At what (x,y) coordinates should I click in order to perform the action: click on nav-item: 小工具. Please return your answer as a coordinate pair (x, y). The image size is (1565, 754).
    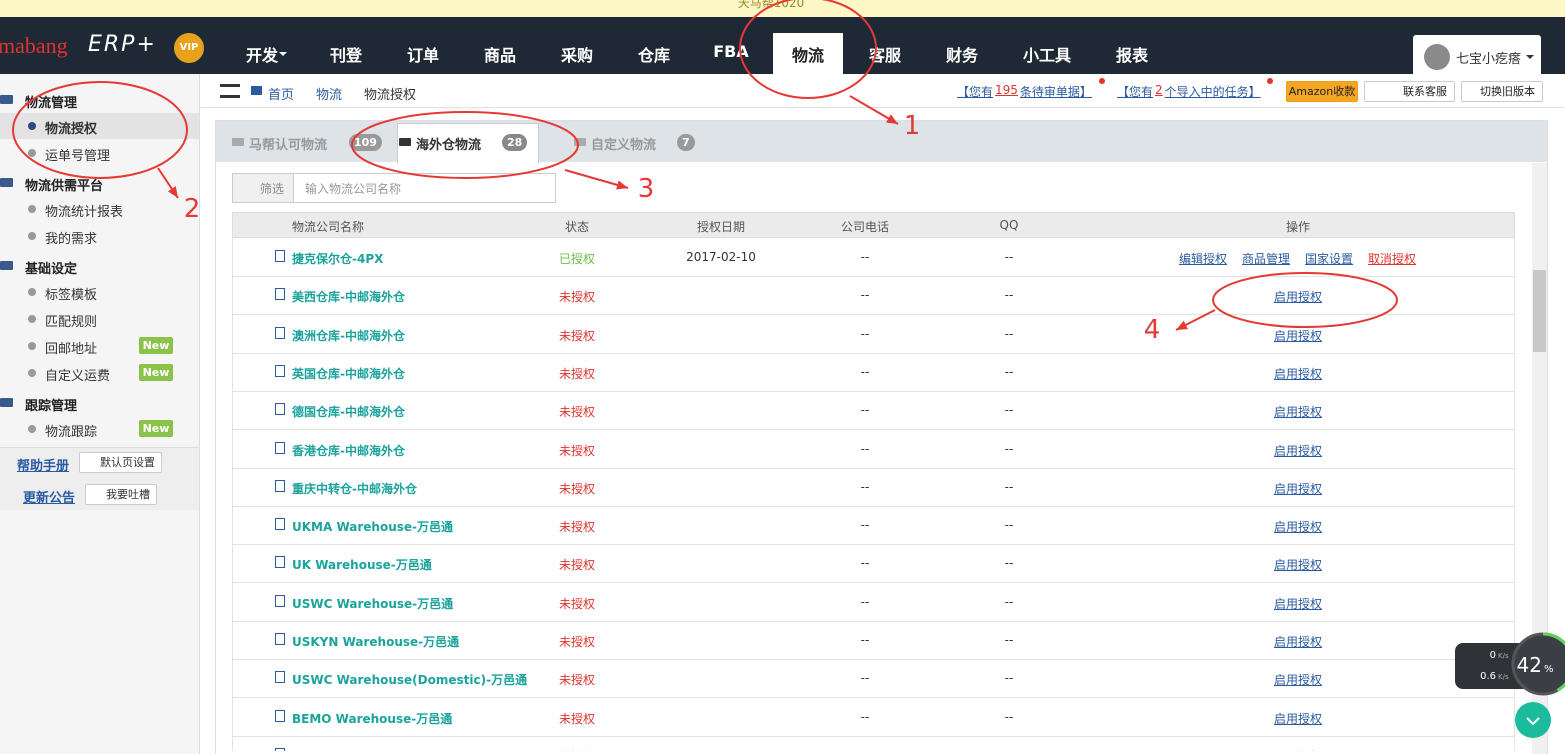
    Looking at the image, I should click on (1047, 55).